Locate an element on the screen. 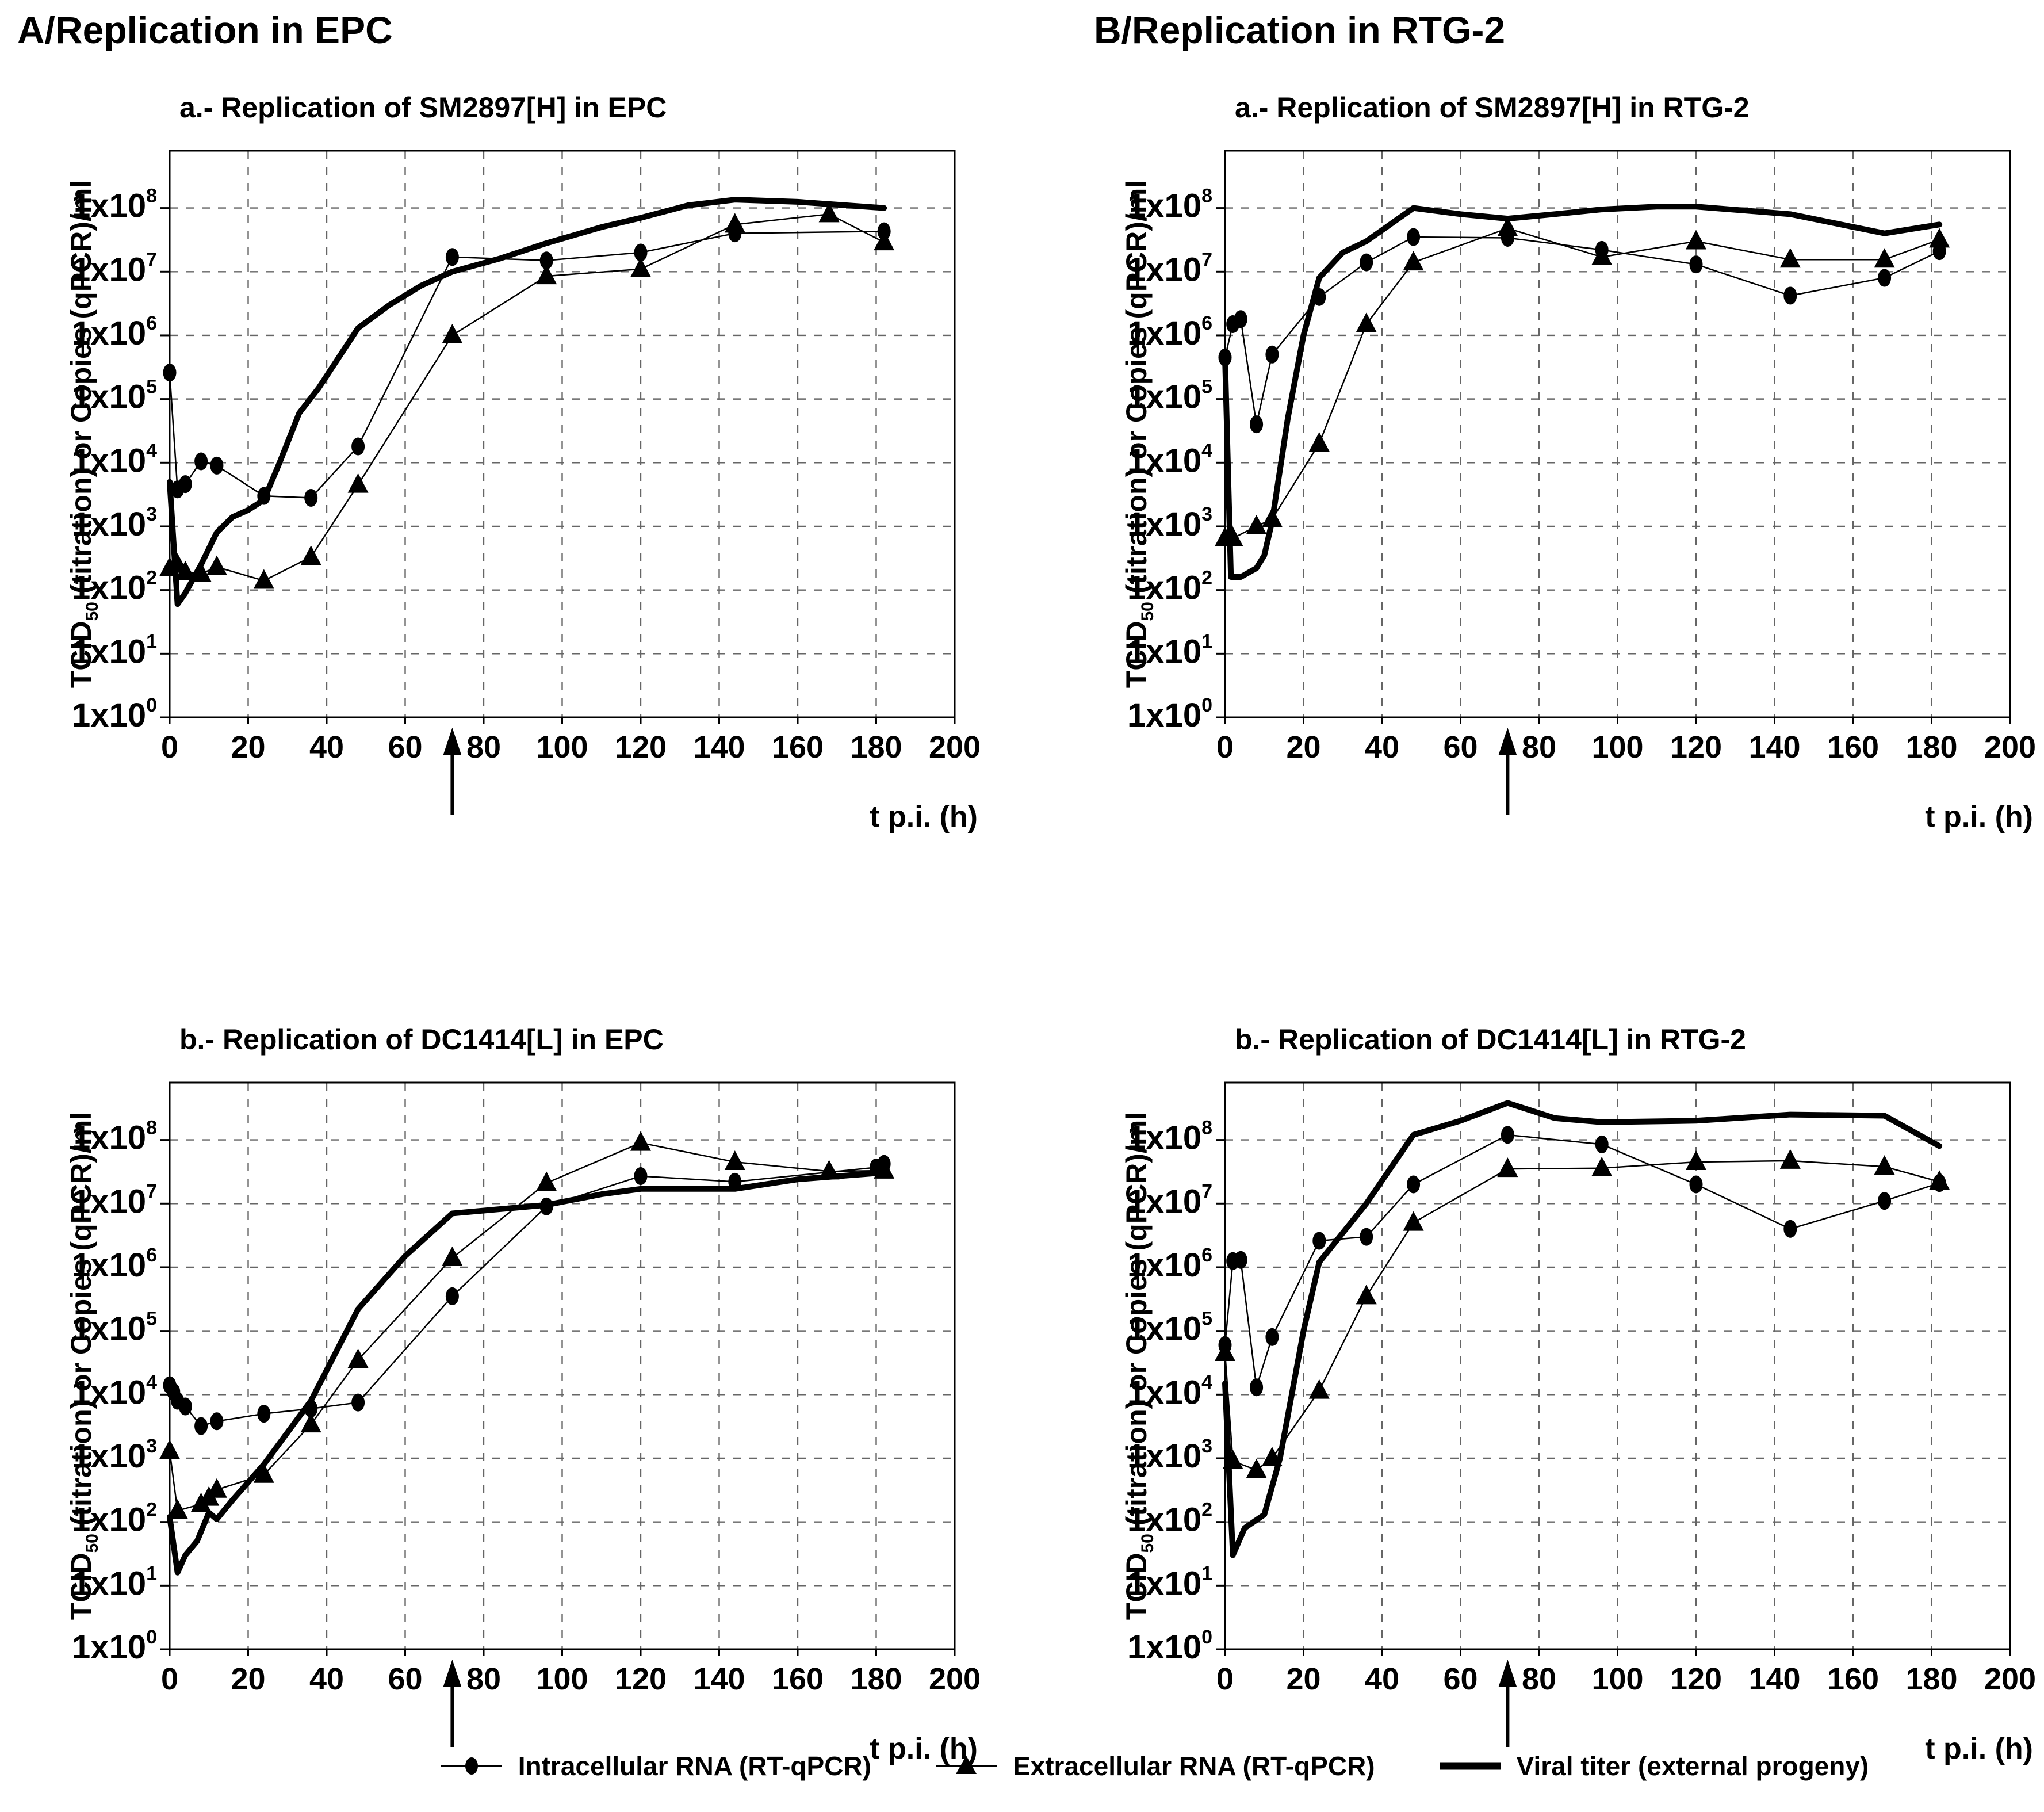  chart-title-sm2897-epc: a.- Replication of SM2897[H] in EPC is located at coordinates (423, 107).